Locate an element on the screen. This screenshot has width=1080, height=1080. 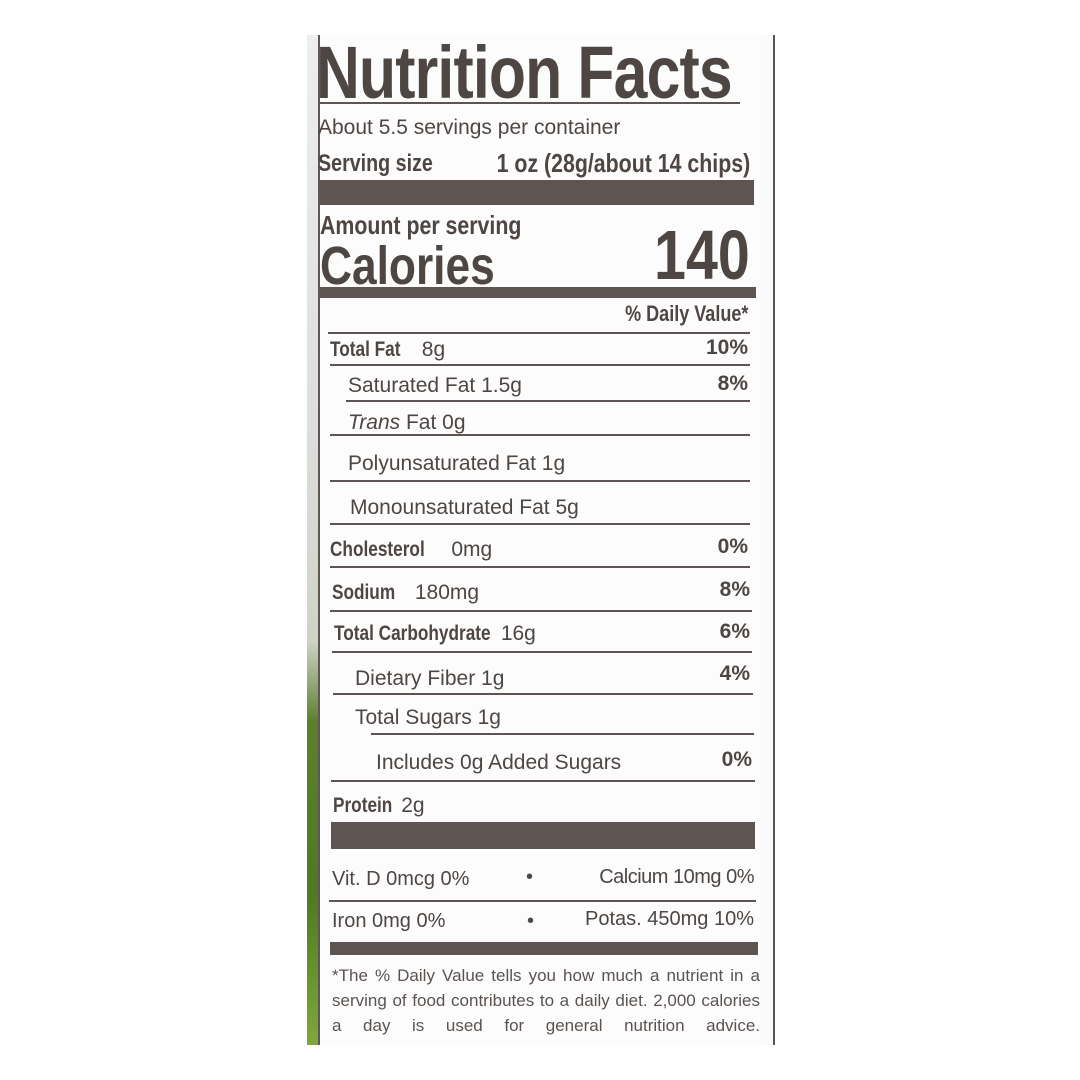
nutrient-saturated-fat: Saturated Fat 1.5g is located at coordinates (435, 385).